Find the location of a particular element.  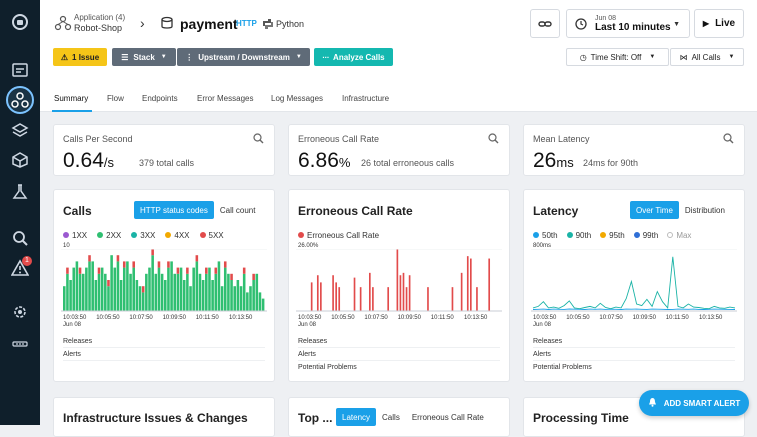

application-name: Robot-Shop is located at coordinates (98, 28).